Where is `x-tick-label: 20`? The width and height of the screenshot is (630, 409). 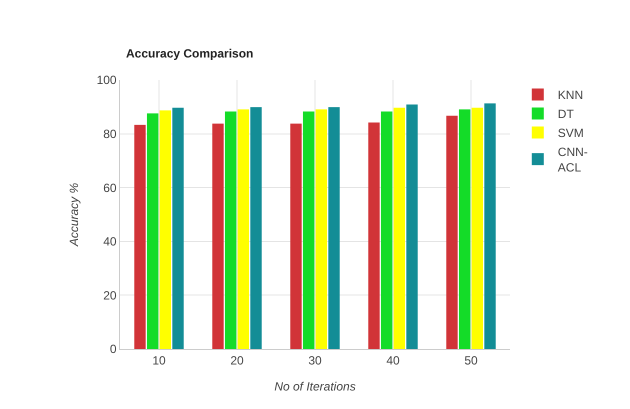
x-tick-label: 20 is located at coordinates (237, 360).